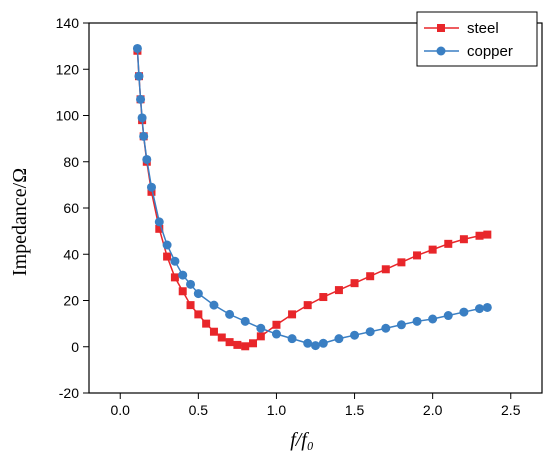 This screenshot has width=550, height=466. I want to click on y-tick-label: 20, so click(71, 301).